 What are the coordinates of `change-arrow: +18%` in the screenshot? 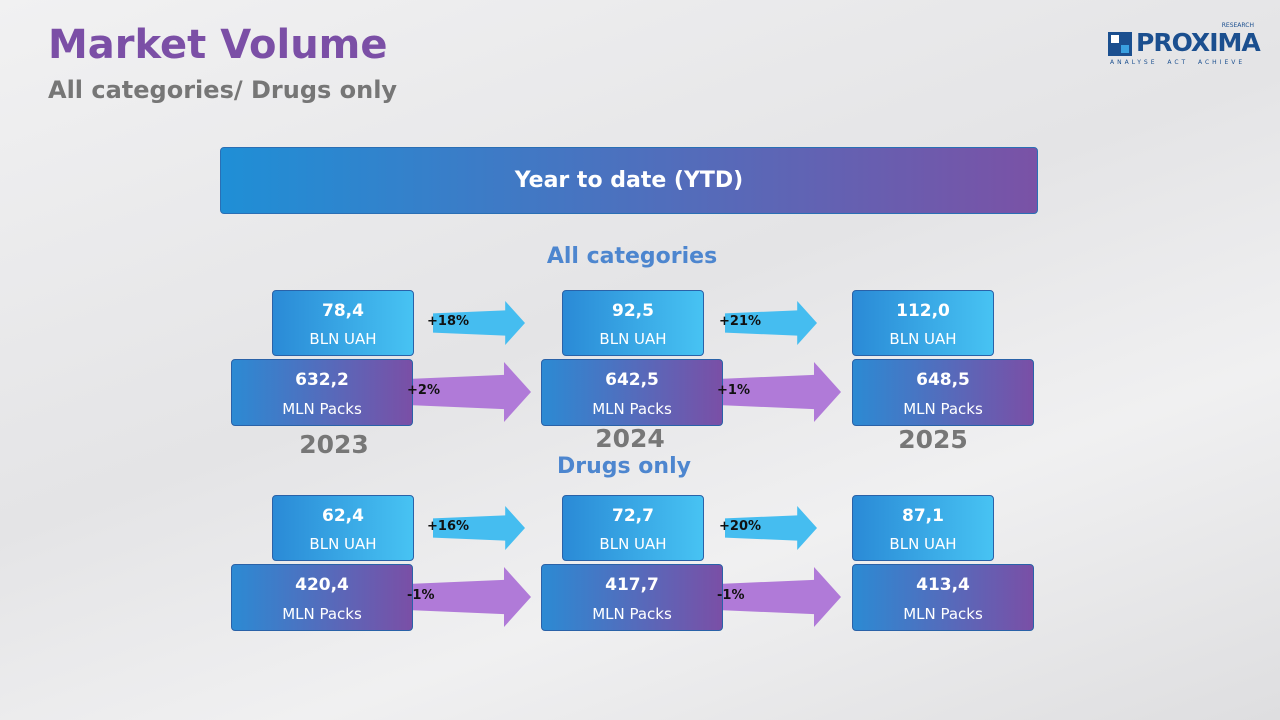 It's located at (476, 323).